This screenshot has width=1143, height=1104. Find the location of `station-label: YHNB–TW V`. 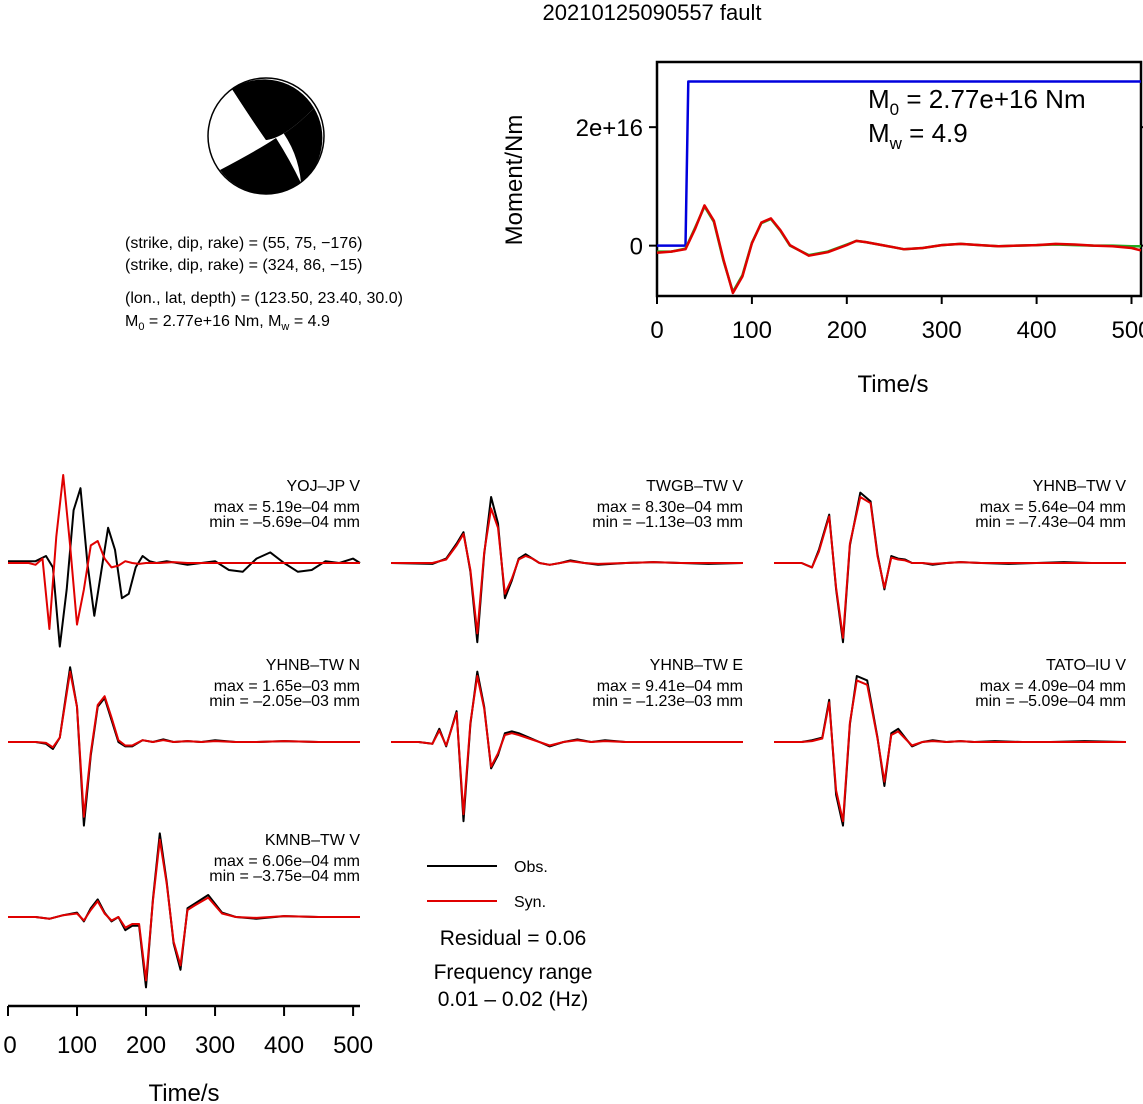

station-label: YHNB–TW V is located at coordinates (1080, 486).